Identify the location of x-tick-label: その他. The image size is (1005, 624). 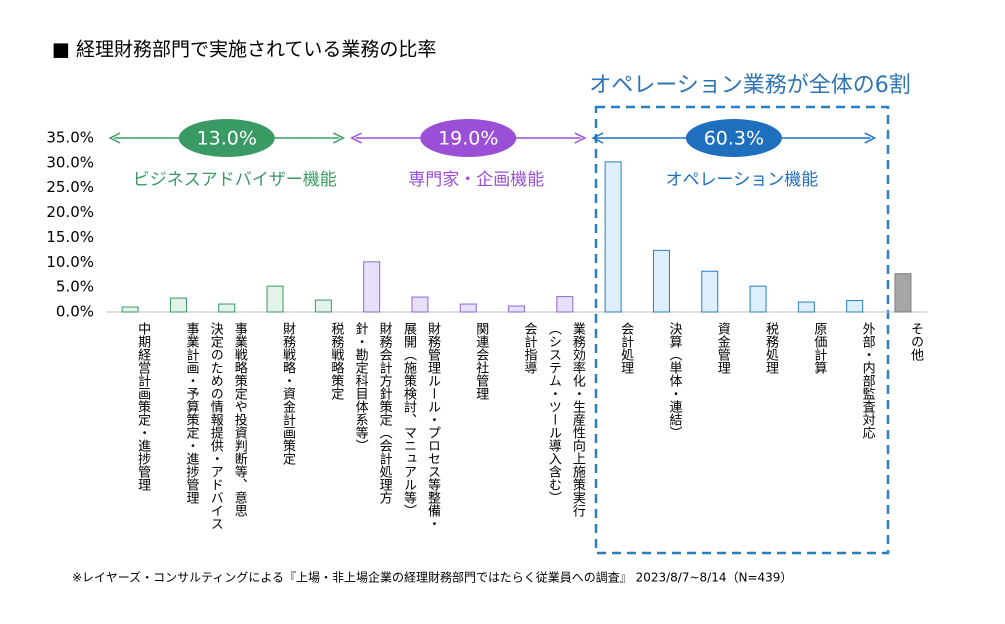
(915, 341).